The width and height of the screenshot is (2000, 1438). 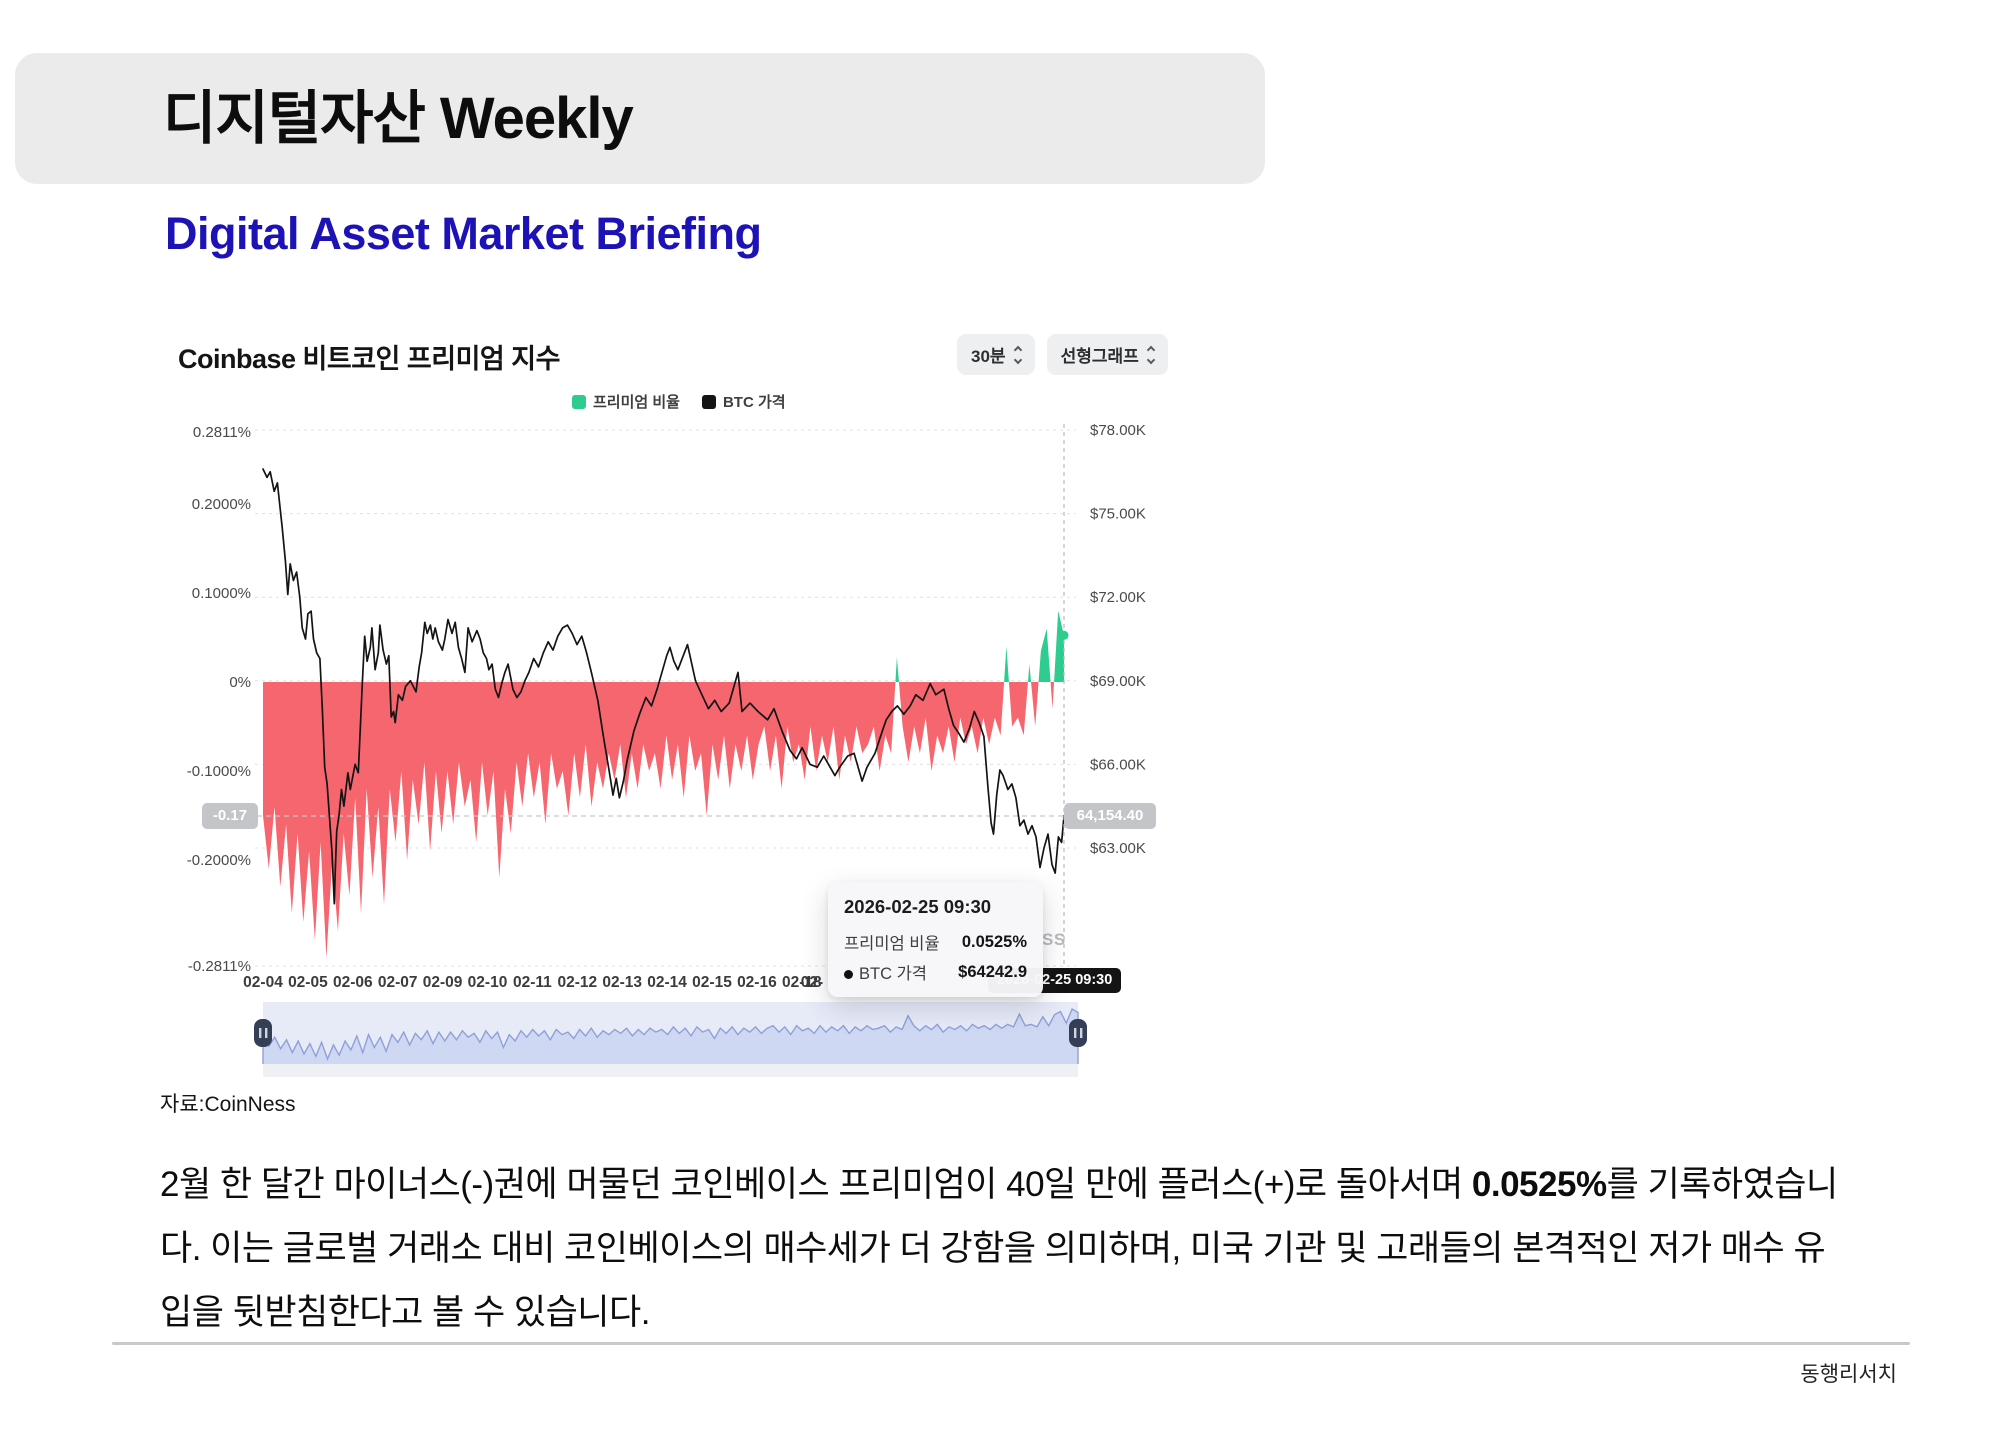 What do you see at coordinates (398, 982) in the screenshot?
I see `x-axis-tick: 02-07` at bounding box center [398, 982].